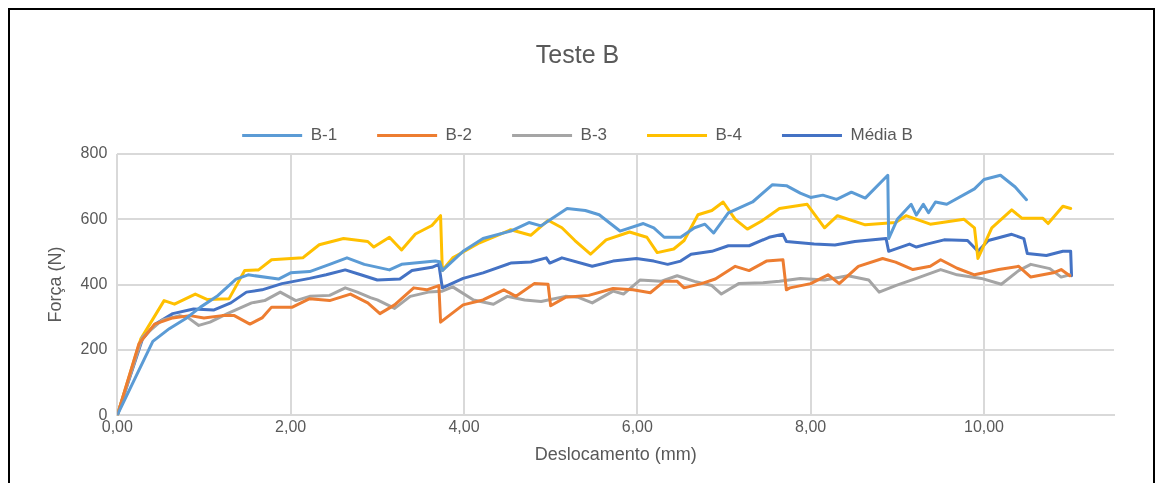  Describe the element at coordinates (811, 427) in the screenshot. I see `x-tick-label: 8,00` at that location.